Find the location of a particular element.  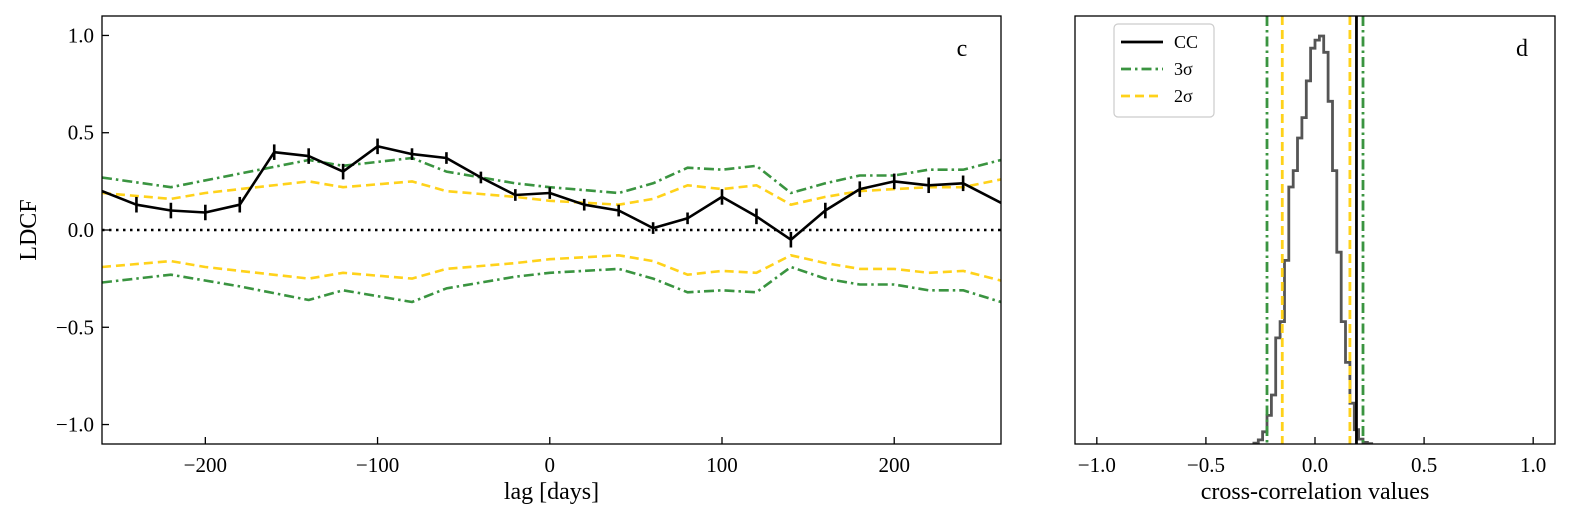

x-tick-label: 0.0 is located at coordinates (1315, 465).